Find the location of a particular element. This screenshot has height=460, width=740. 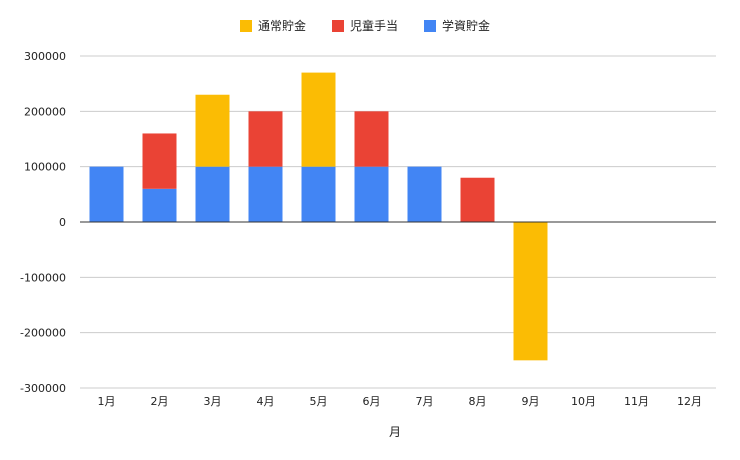

y-axis-ticks: -300000 -200000 -100000 0 100000 200000 300000 is located at coordinates (43, 222).